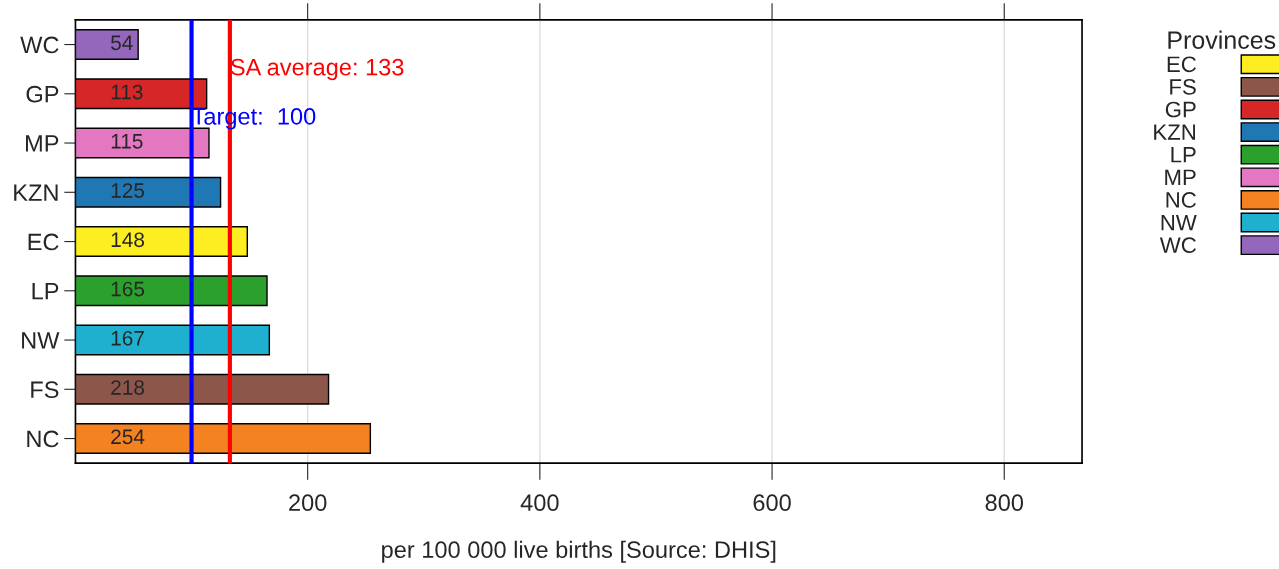 The height and width of the screenshot is (569, 1279). Describe the element at coordinates (128, 289) in the screenshot. I see `data-label: 165` at that location.